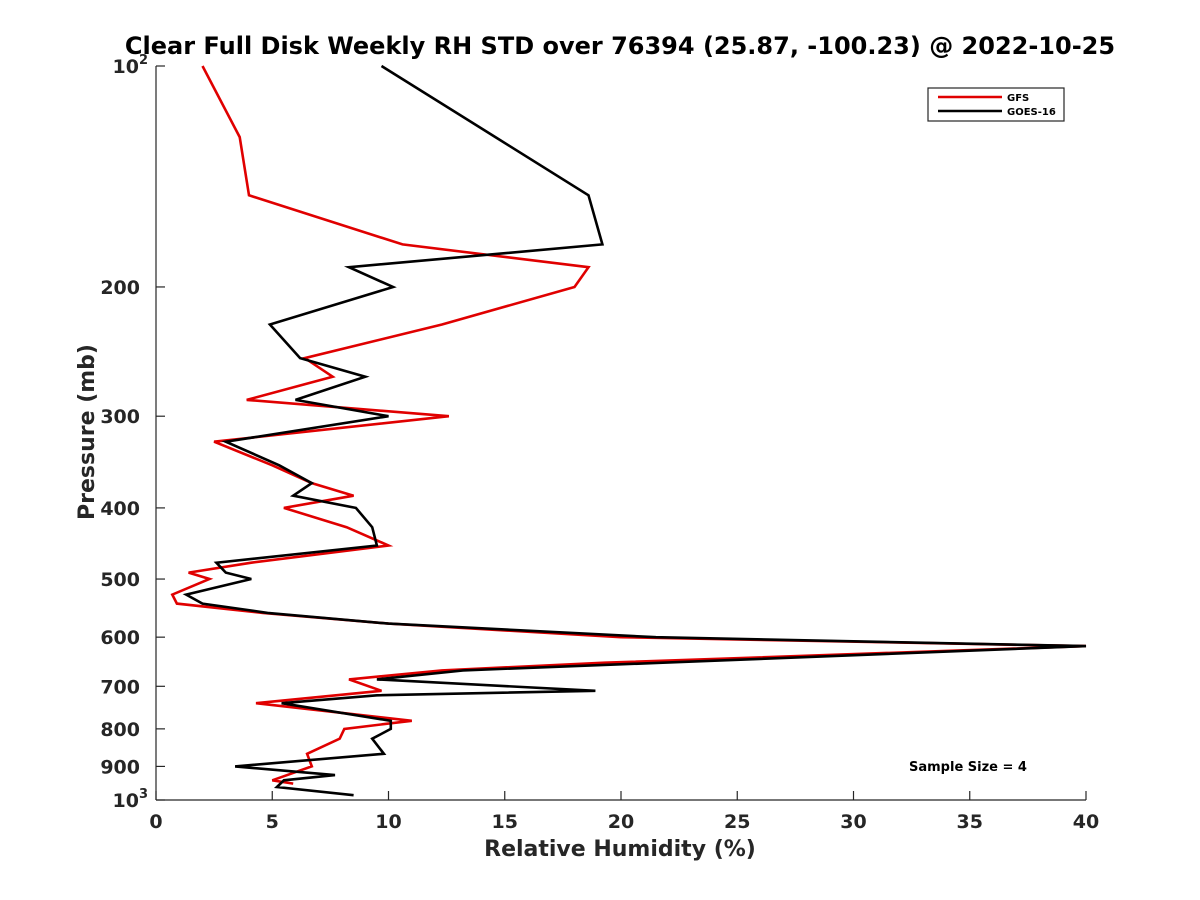  I want to click on y-tick-label: 700, so click(120, 687).